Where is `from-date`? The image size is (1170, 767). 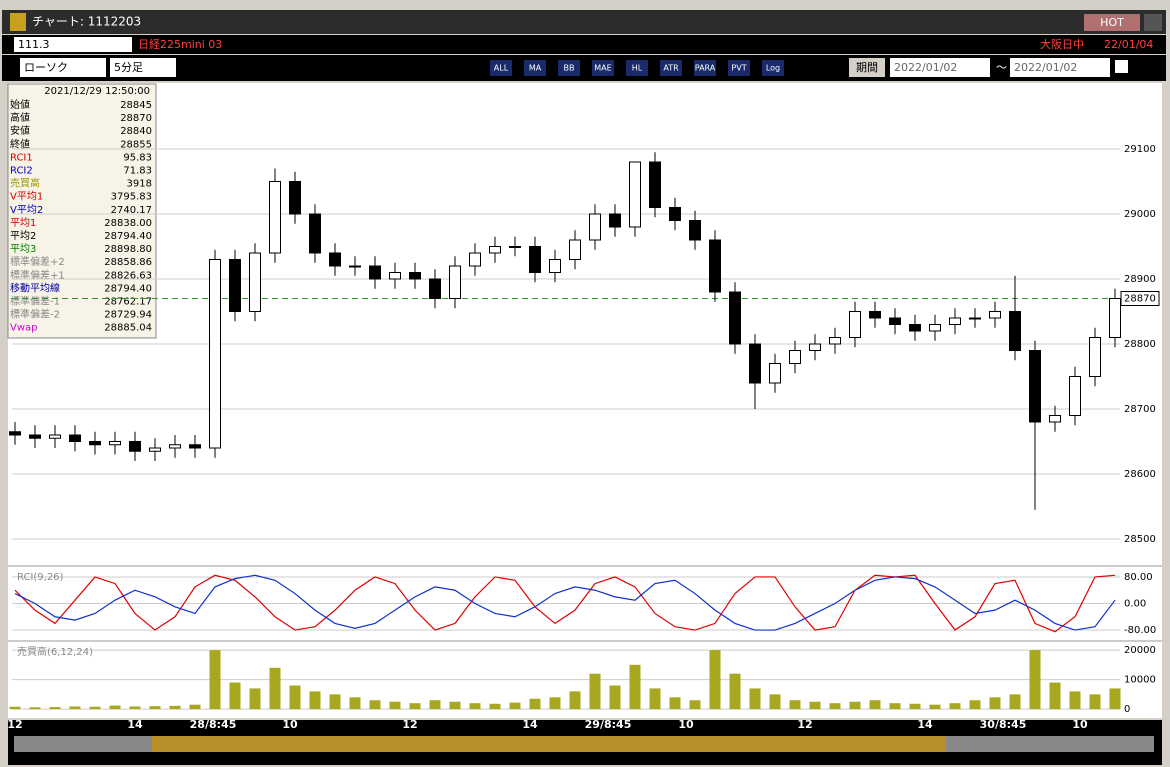 from-date is located at coordinates (940, 67).